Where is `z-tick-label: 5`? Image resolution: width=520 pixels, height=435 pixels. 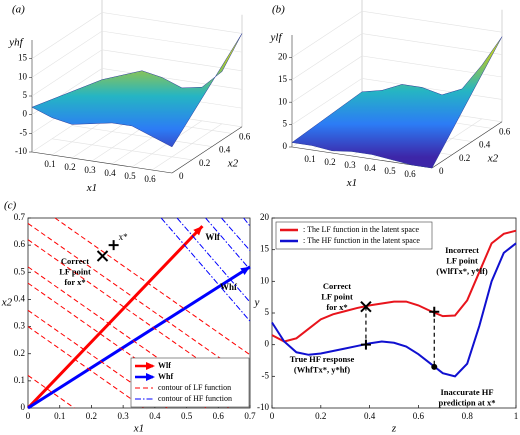 z-tick-label: 5 is located at coordinates (25, 95).